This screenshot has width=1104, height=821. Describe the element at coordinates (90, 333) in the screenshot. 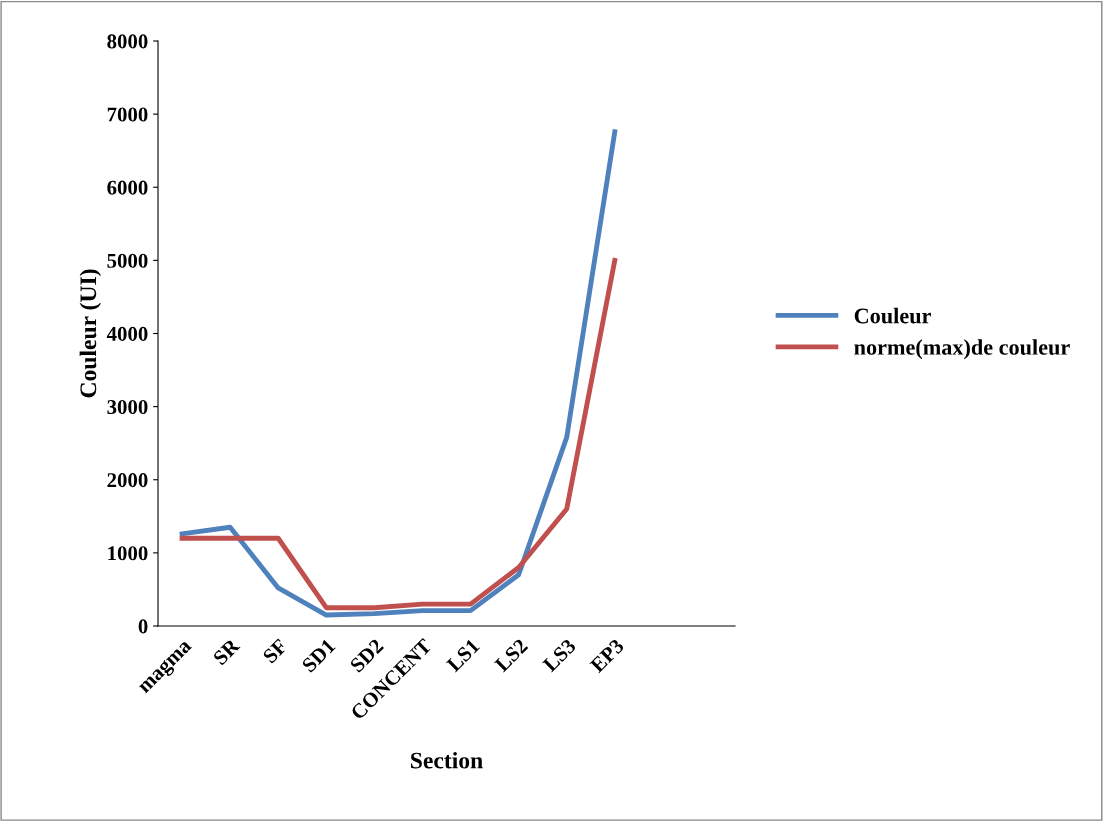

I see `y-axis-title: Couleur (UI)` at that location.